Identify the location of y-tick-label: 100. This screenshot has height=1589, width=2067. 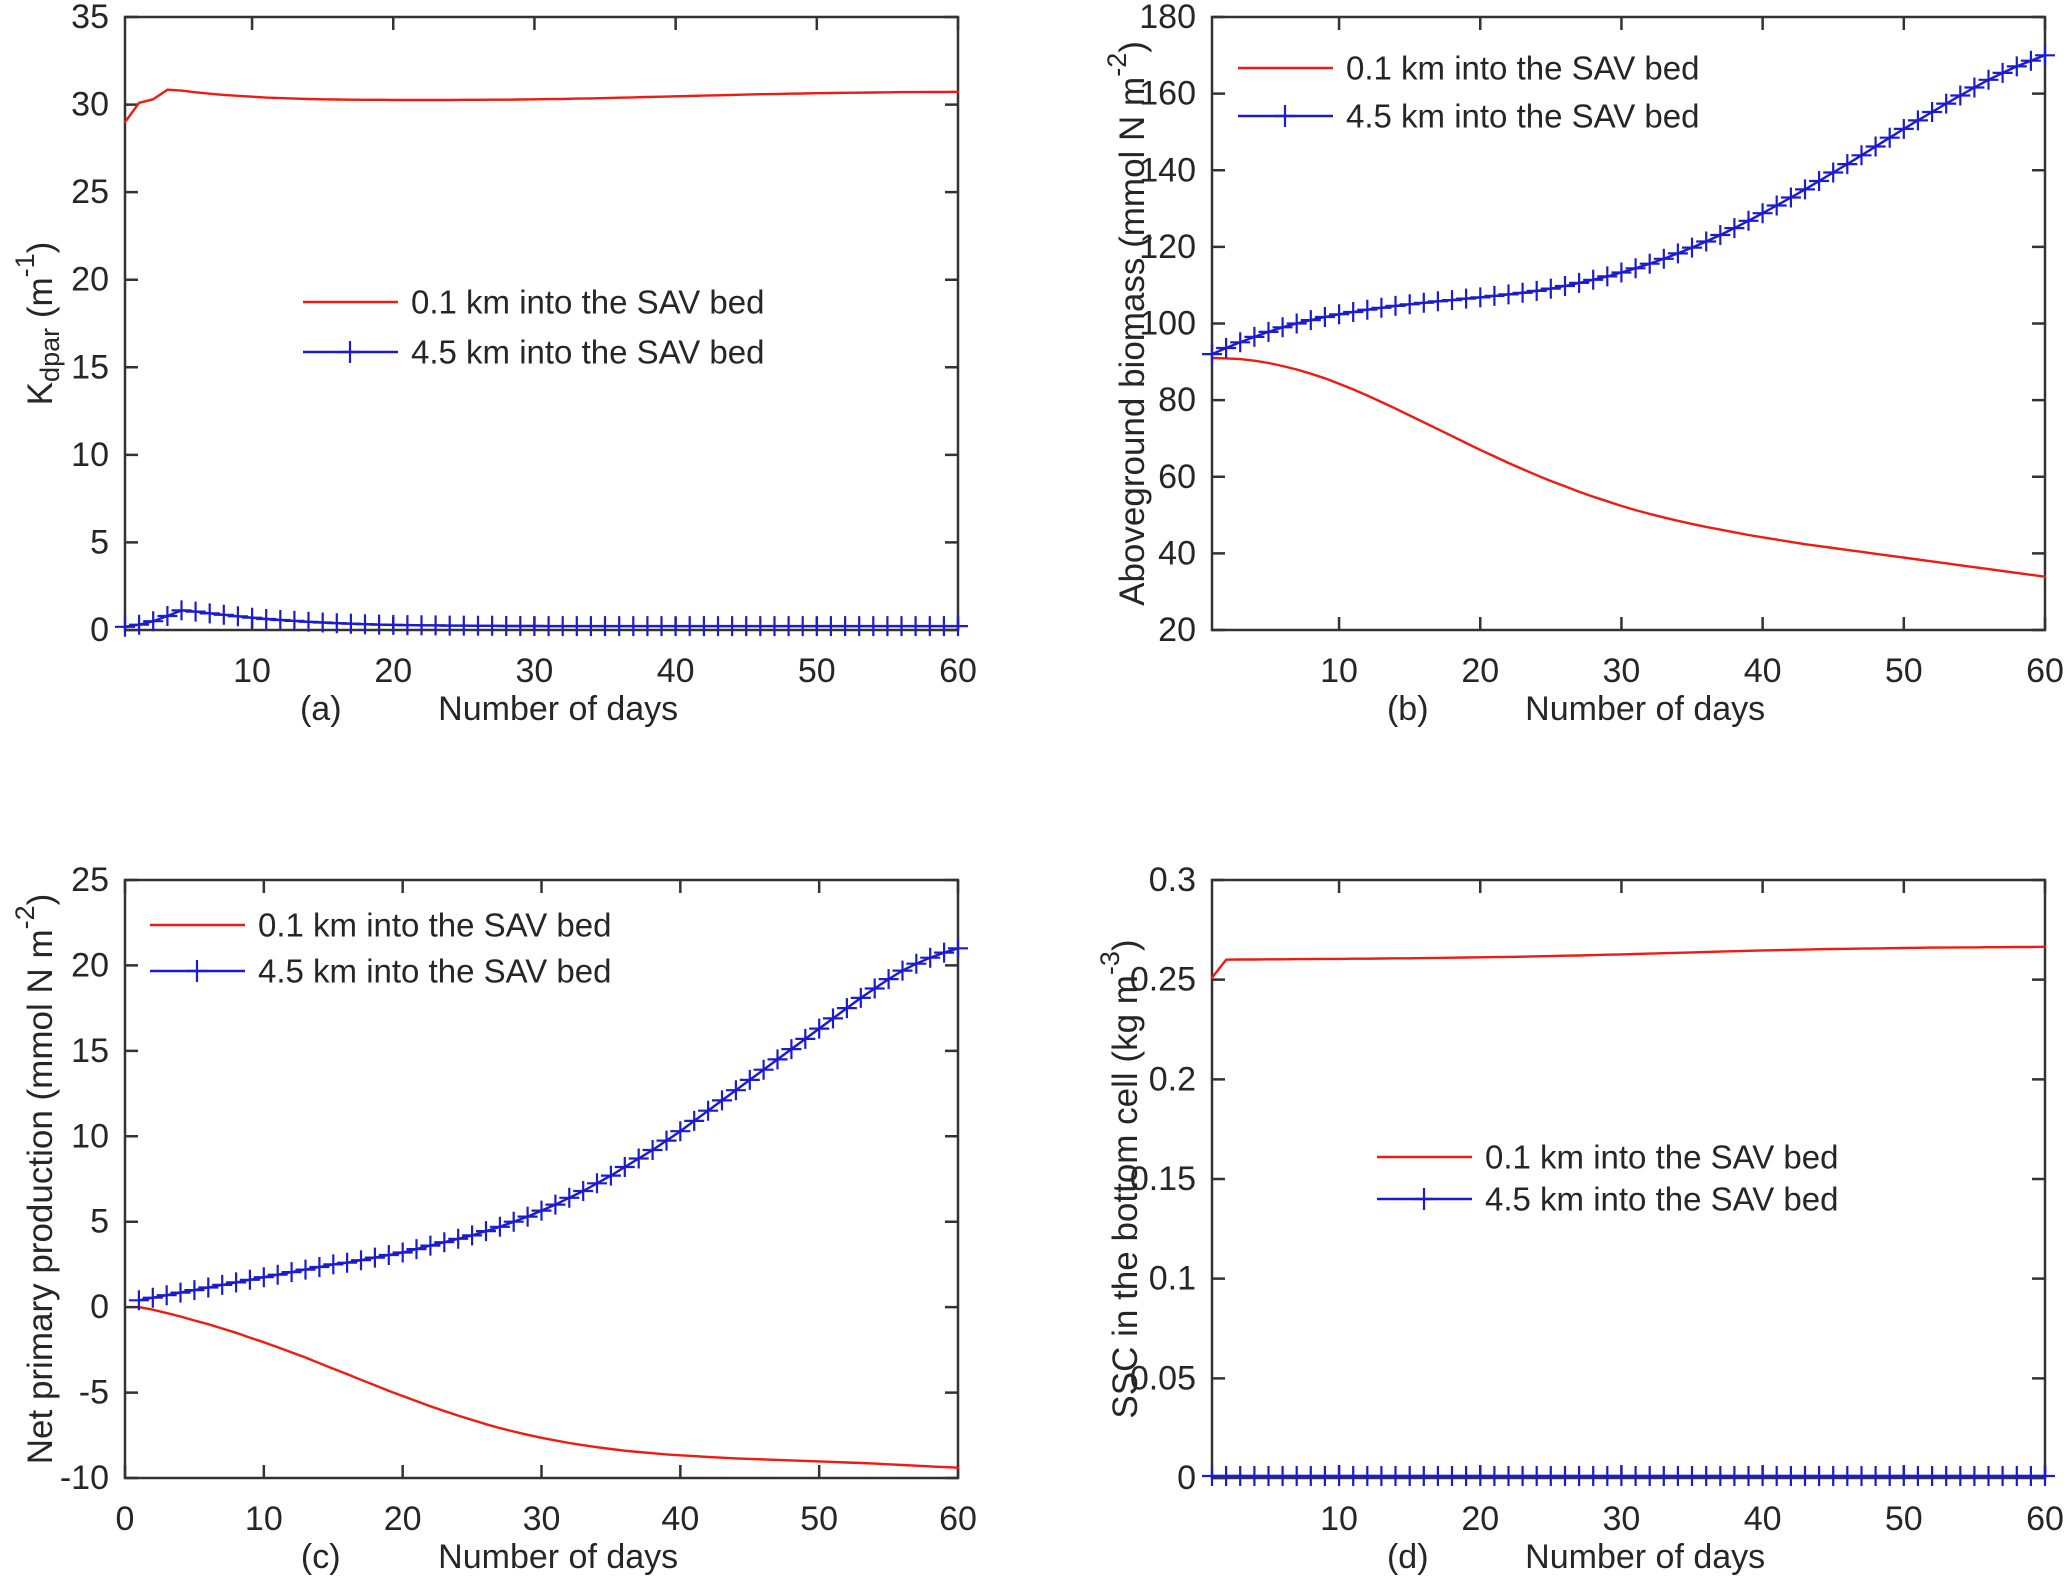
(1167, 324).